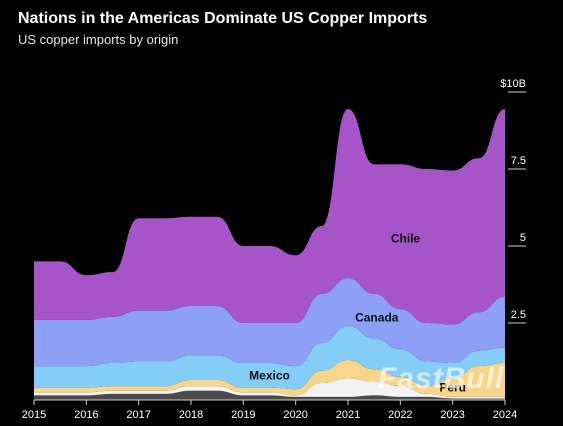  What do you see at coordinates (348, 415) in the screenshot?
I see `x-tick-label: 2021` at bounding box center [348, 415].